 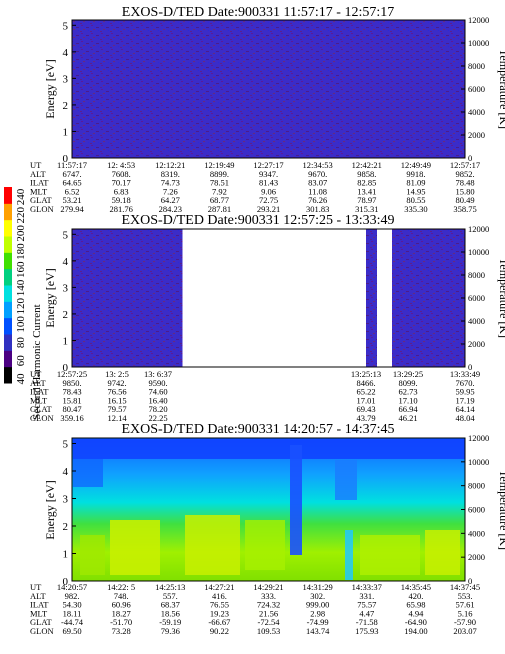 I want to click on table-cell: 748., so click(x=121, y=596).